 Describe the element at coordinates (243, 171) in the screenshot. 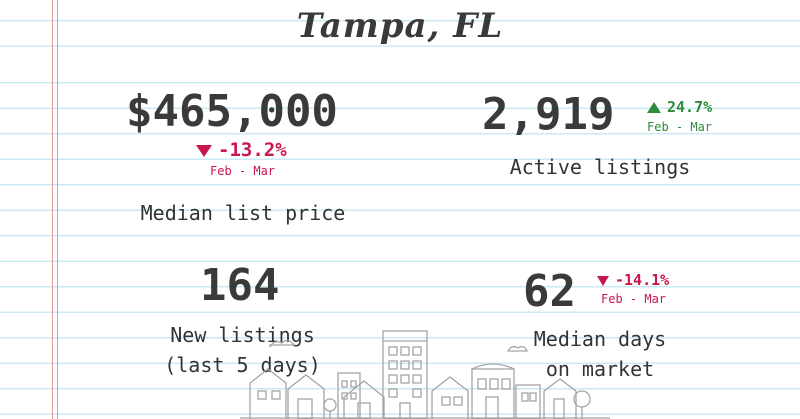

I see `median-list-price-period: Feb - Mar` at that location.